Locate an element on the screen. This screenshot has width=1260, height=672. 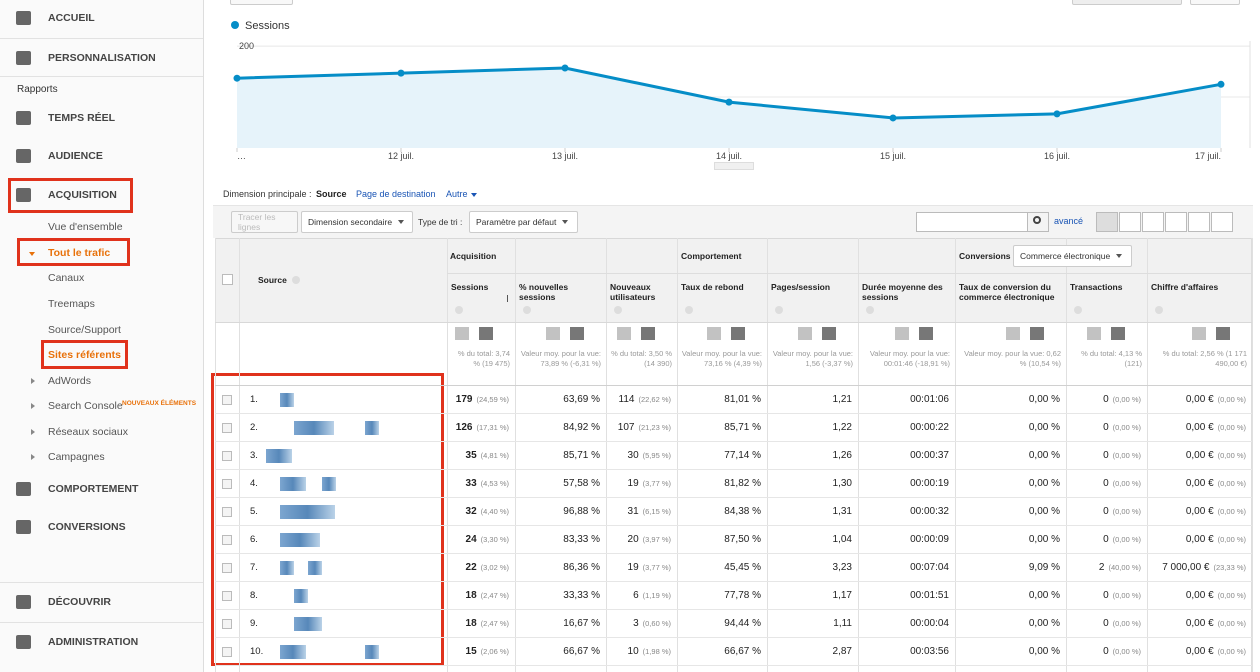
column-header: Pages/session is located at coordinates (801, 287).